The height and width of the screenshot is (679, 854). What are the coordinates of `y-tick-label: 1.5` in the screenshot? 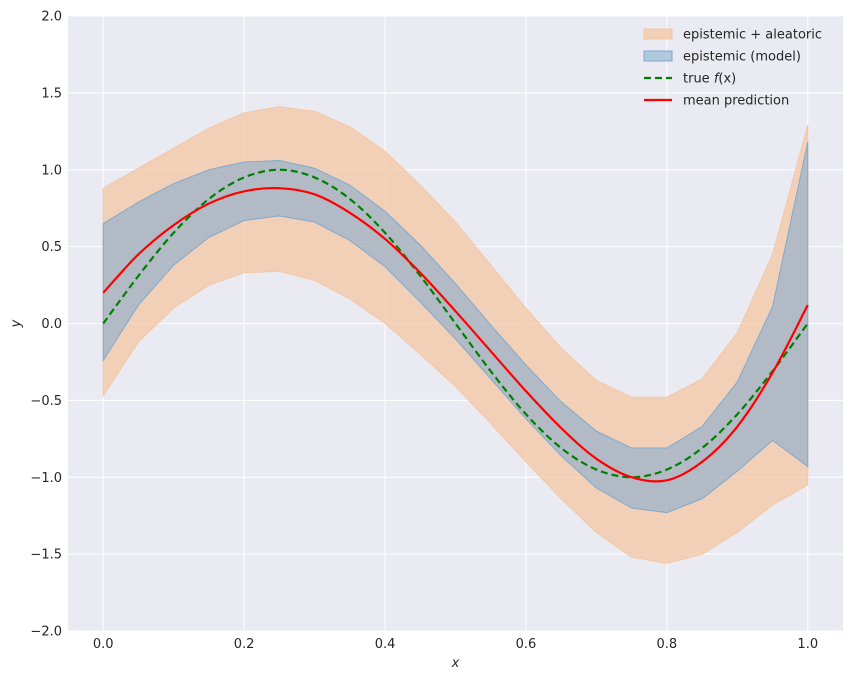 It's located at (51, 93).